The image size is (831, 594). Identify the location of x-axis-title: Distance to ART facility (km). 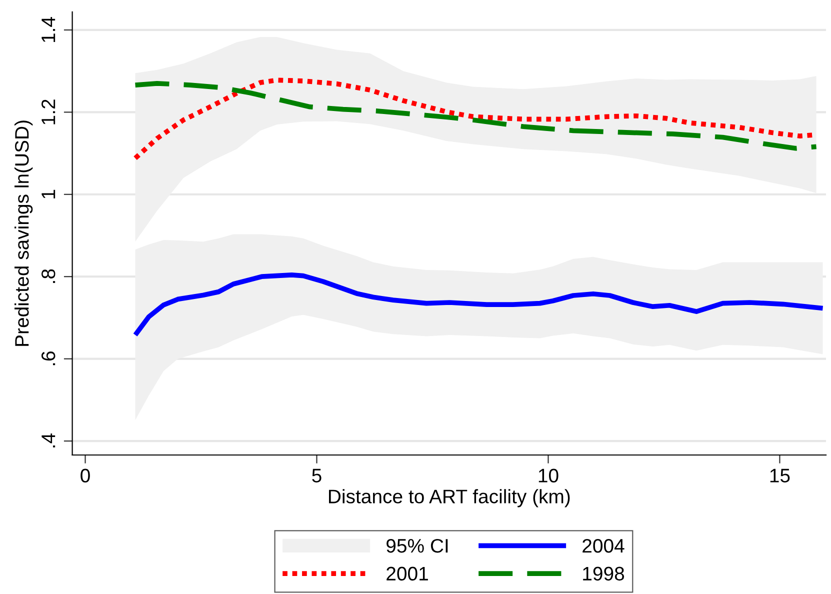
(449, 498).